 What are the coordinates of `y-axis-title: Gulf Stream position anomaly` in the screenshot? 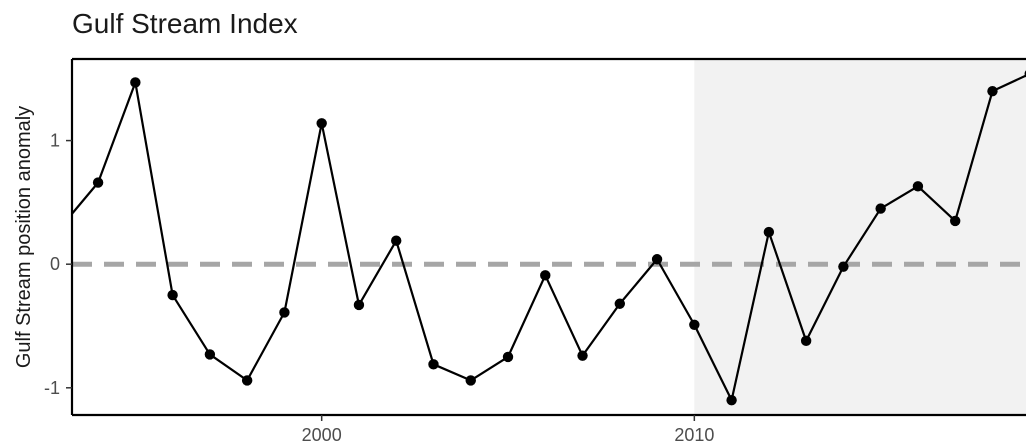 It's located at (24, 237).